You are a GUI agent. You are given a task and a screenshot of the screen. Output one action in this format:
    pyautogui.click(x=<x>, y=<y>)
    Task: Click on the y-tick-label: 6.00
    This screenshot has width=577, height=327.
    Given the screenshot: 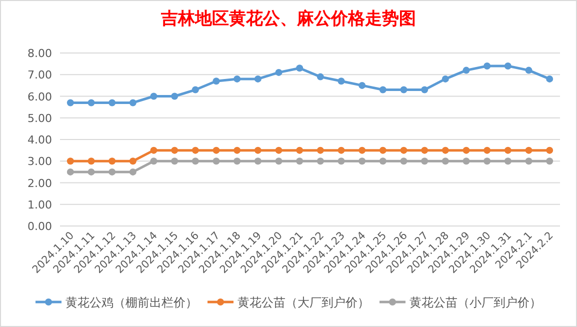 What is the action you would take?
    pyautogui.click(x=40, y=97)
    